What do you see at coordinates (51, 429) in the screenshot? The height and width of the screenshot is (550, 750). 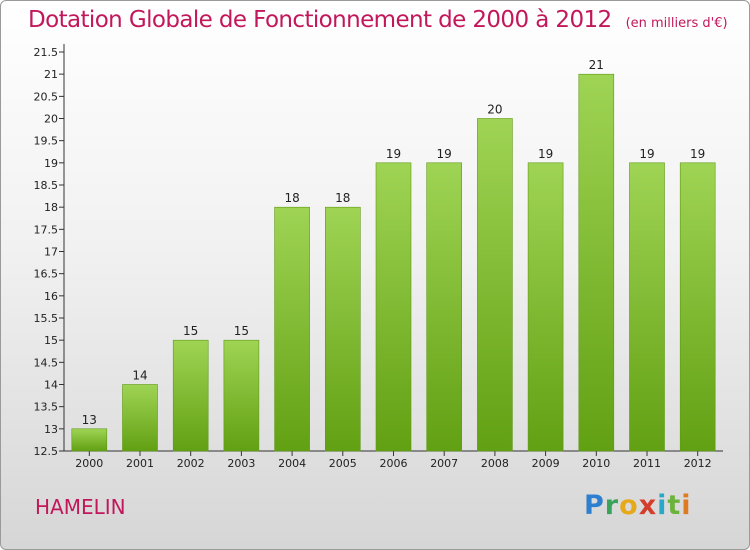 I see `y-tick-label: 13` at bounding box center [51, 429].